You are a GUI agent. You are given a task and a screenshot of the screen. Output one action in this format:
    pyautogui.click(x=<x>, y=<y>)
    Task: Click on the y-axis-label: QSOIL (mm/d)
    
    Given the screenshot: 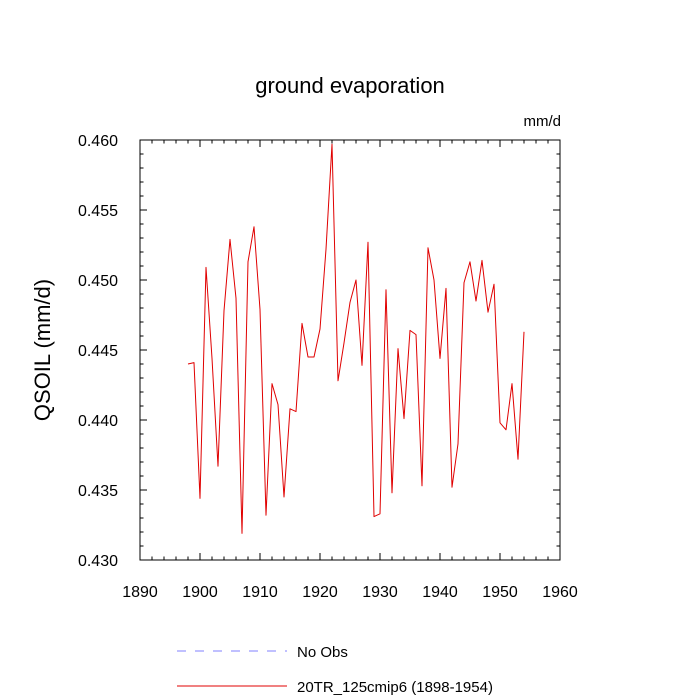 What is the action you would take?
    pyautogui.click(x=42, y=350)
    